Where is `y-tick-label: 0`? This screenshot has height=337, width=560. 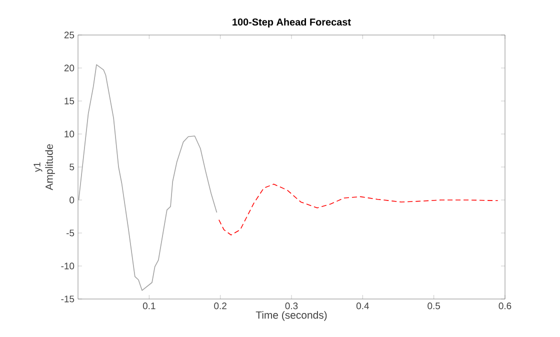
y-tick-label: 0 is located at coordinates (72, 200).